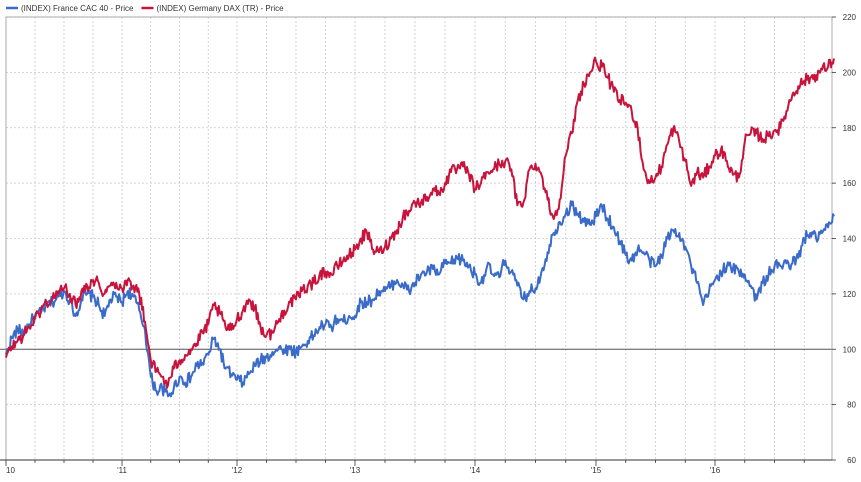 The width and height of the screenshot is (861, 482). Describe the element at coordinates (850, 294) in the screenshot. I see `y-tick-label: 120` at that location.